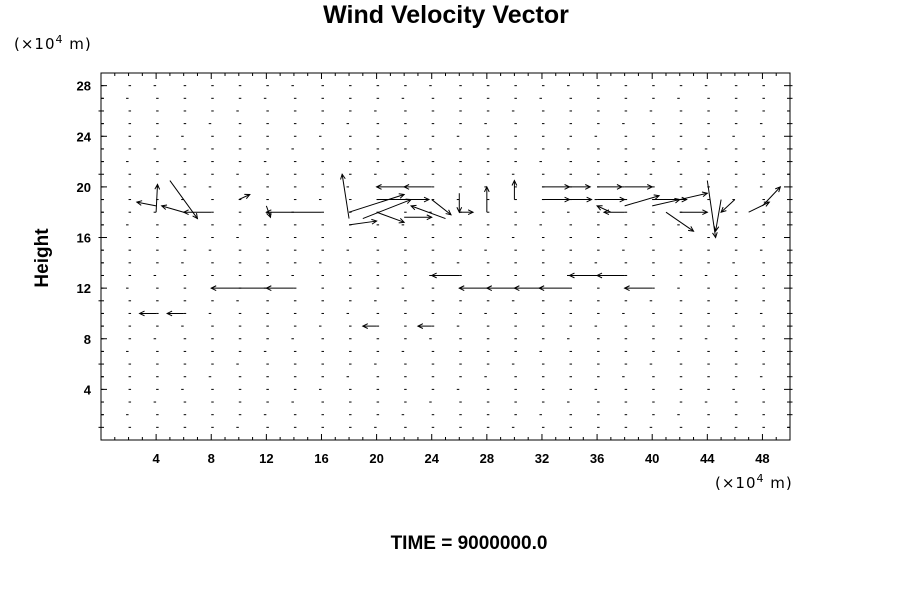  I want to click on chart-title: Wind Velocity Vector, so click(446, 15).